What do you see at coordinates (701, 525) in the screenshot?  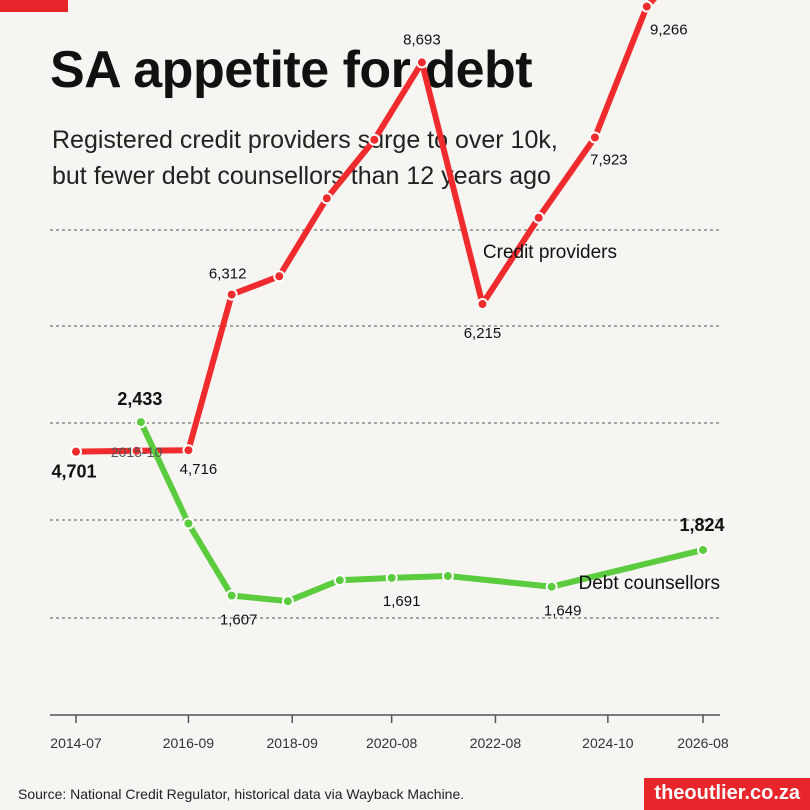 I see `debt-counsellors-data-label-8: 1,824` at bounding box center [701, 525].